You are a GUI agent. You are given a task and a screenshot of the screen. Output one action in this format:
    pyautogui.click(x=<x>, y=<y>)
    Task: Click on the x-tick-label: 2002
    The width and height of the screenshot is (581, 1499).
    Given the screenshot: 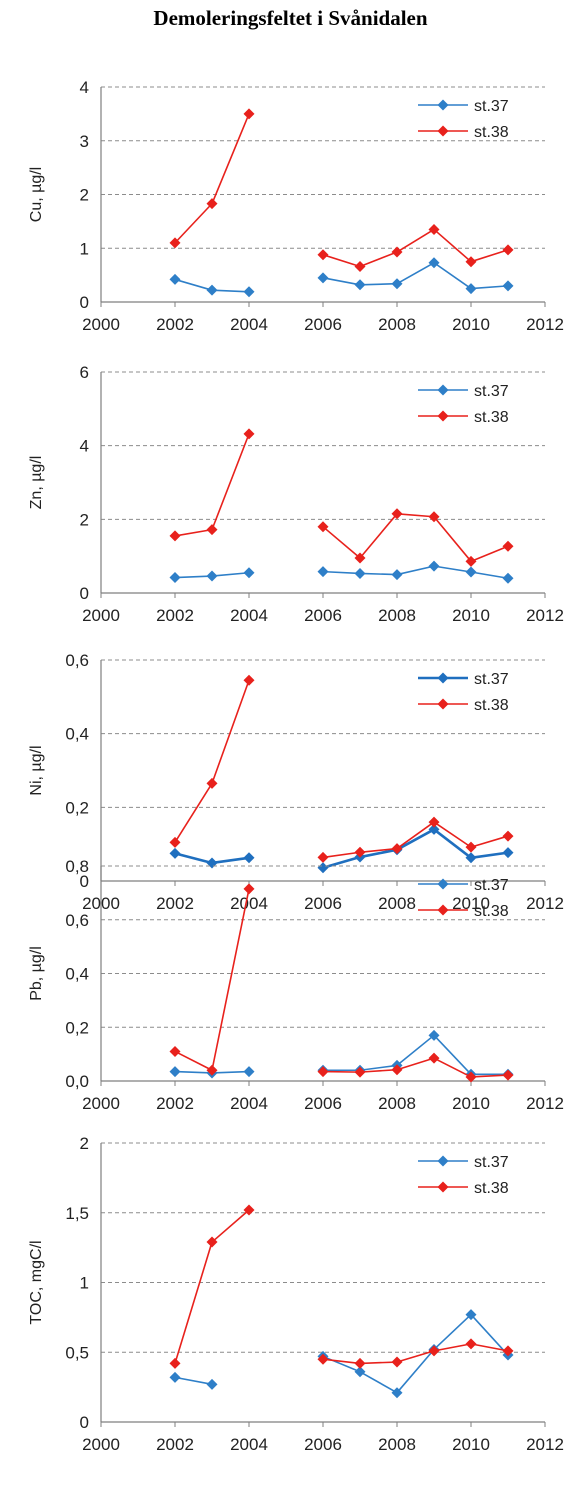 What is the action you would take?
    pyautogui.click(x=175, y=1444)
    